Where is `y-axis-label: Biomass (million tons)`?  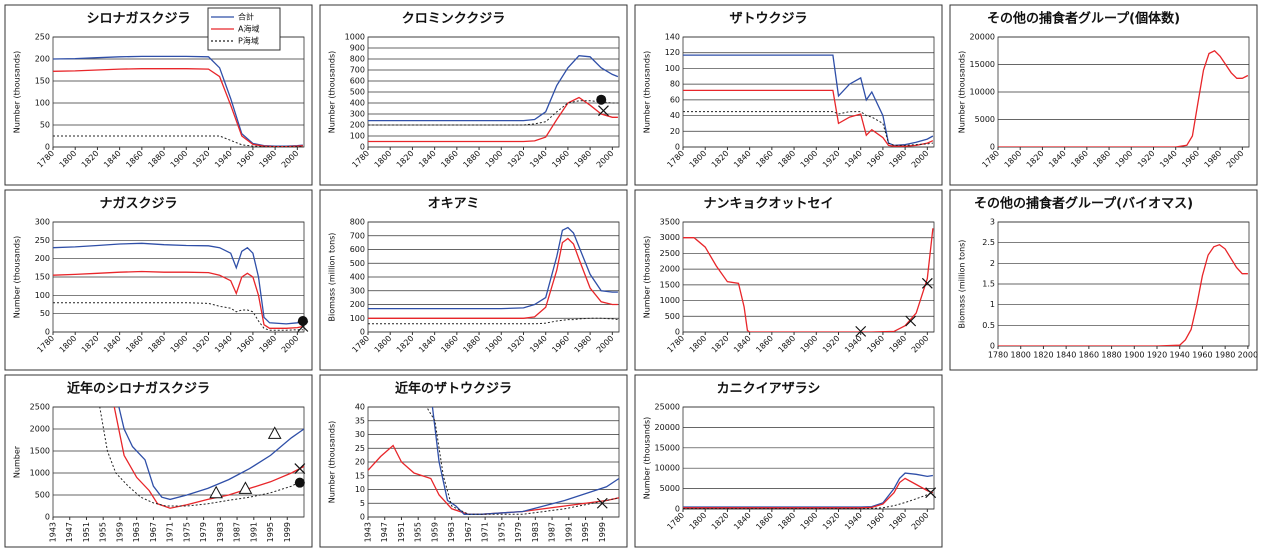 y-axis-label: Biomass (million tons) is located at coordinates (962, 284).